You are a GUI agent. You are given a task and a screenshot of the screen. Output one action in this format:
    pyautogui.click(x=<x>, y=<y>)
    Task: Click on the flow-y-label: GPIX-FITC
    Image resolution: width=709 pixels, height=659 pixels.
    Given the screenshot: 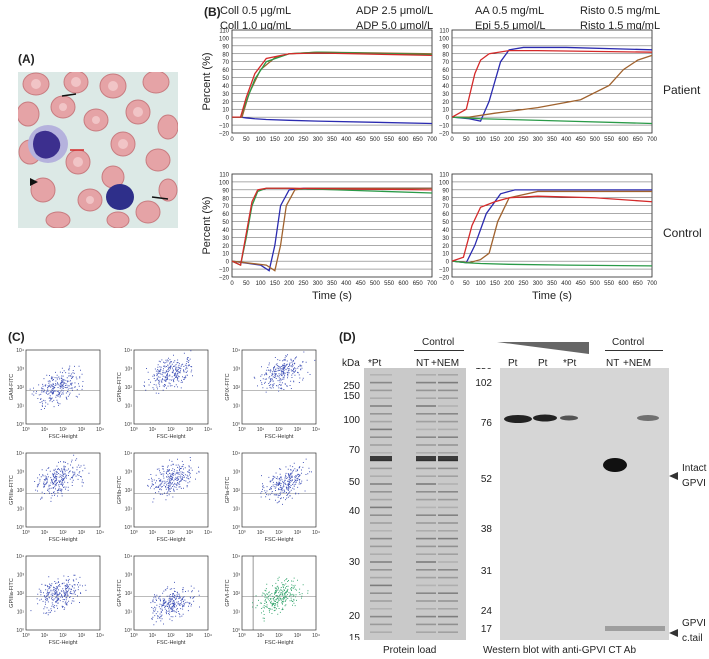 What is the action you would take?
    pyautogui.click(x=228, y=386)
    